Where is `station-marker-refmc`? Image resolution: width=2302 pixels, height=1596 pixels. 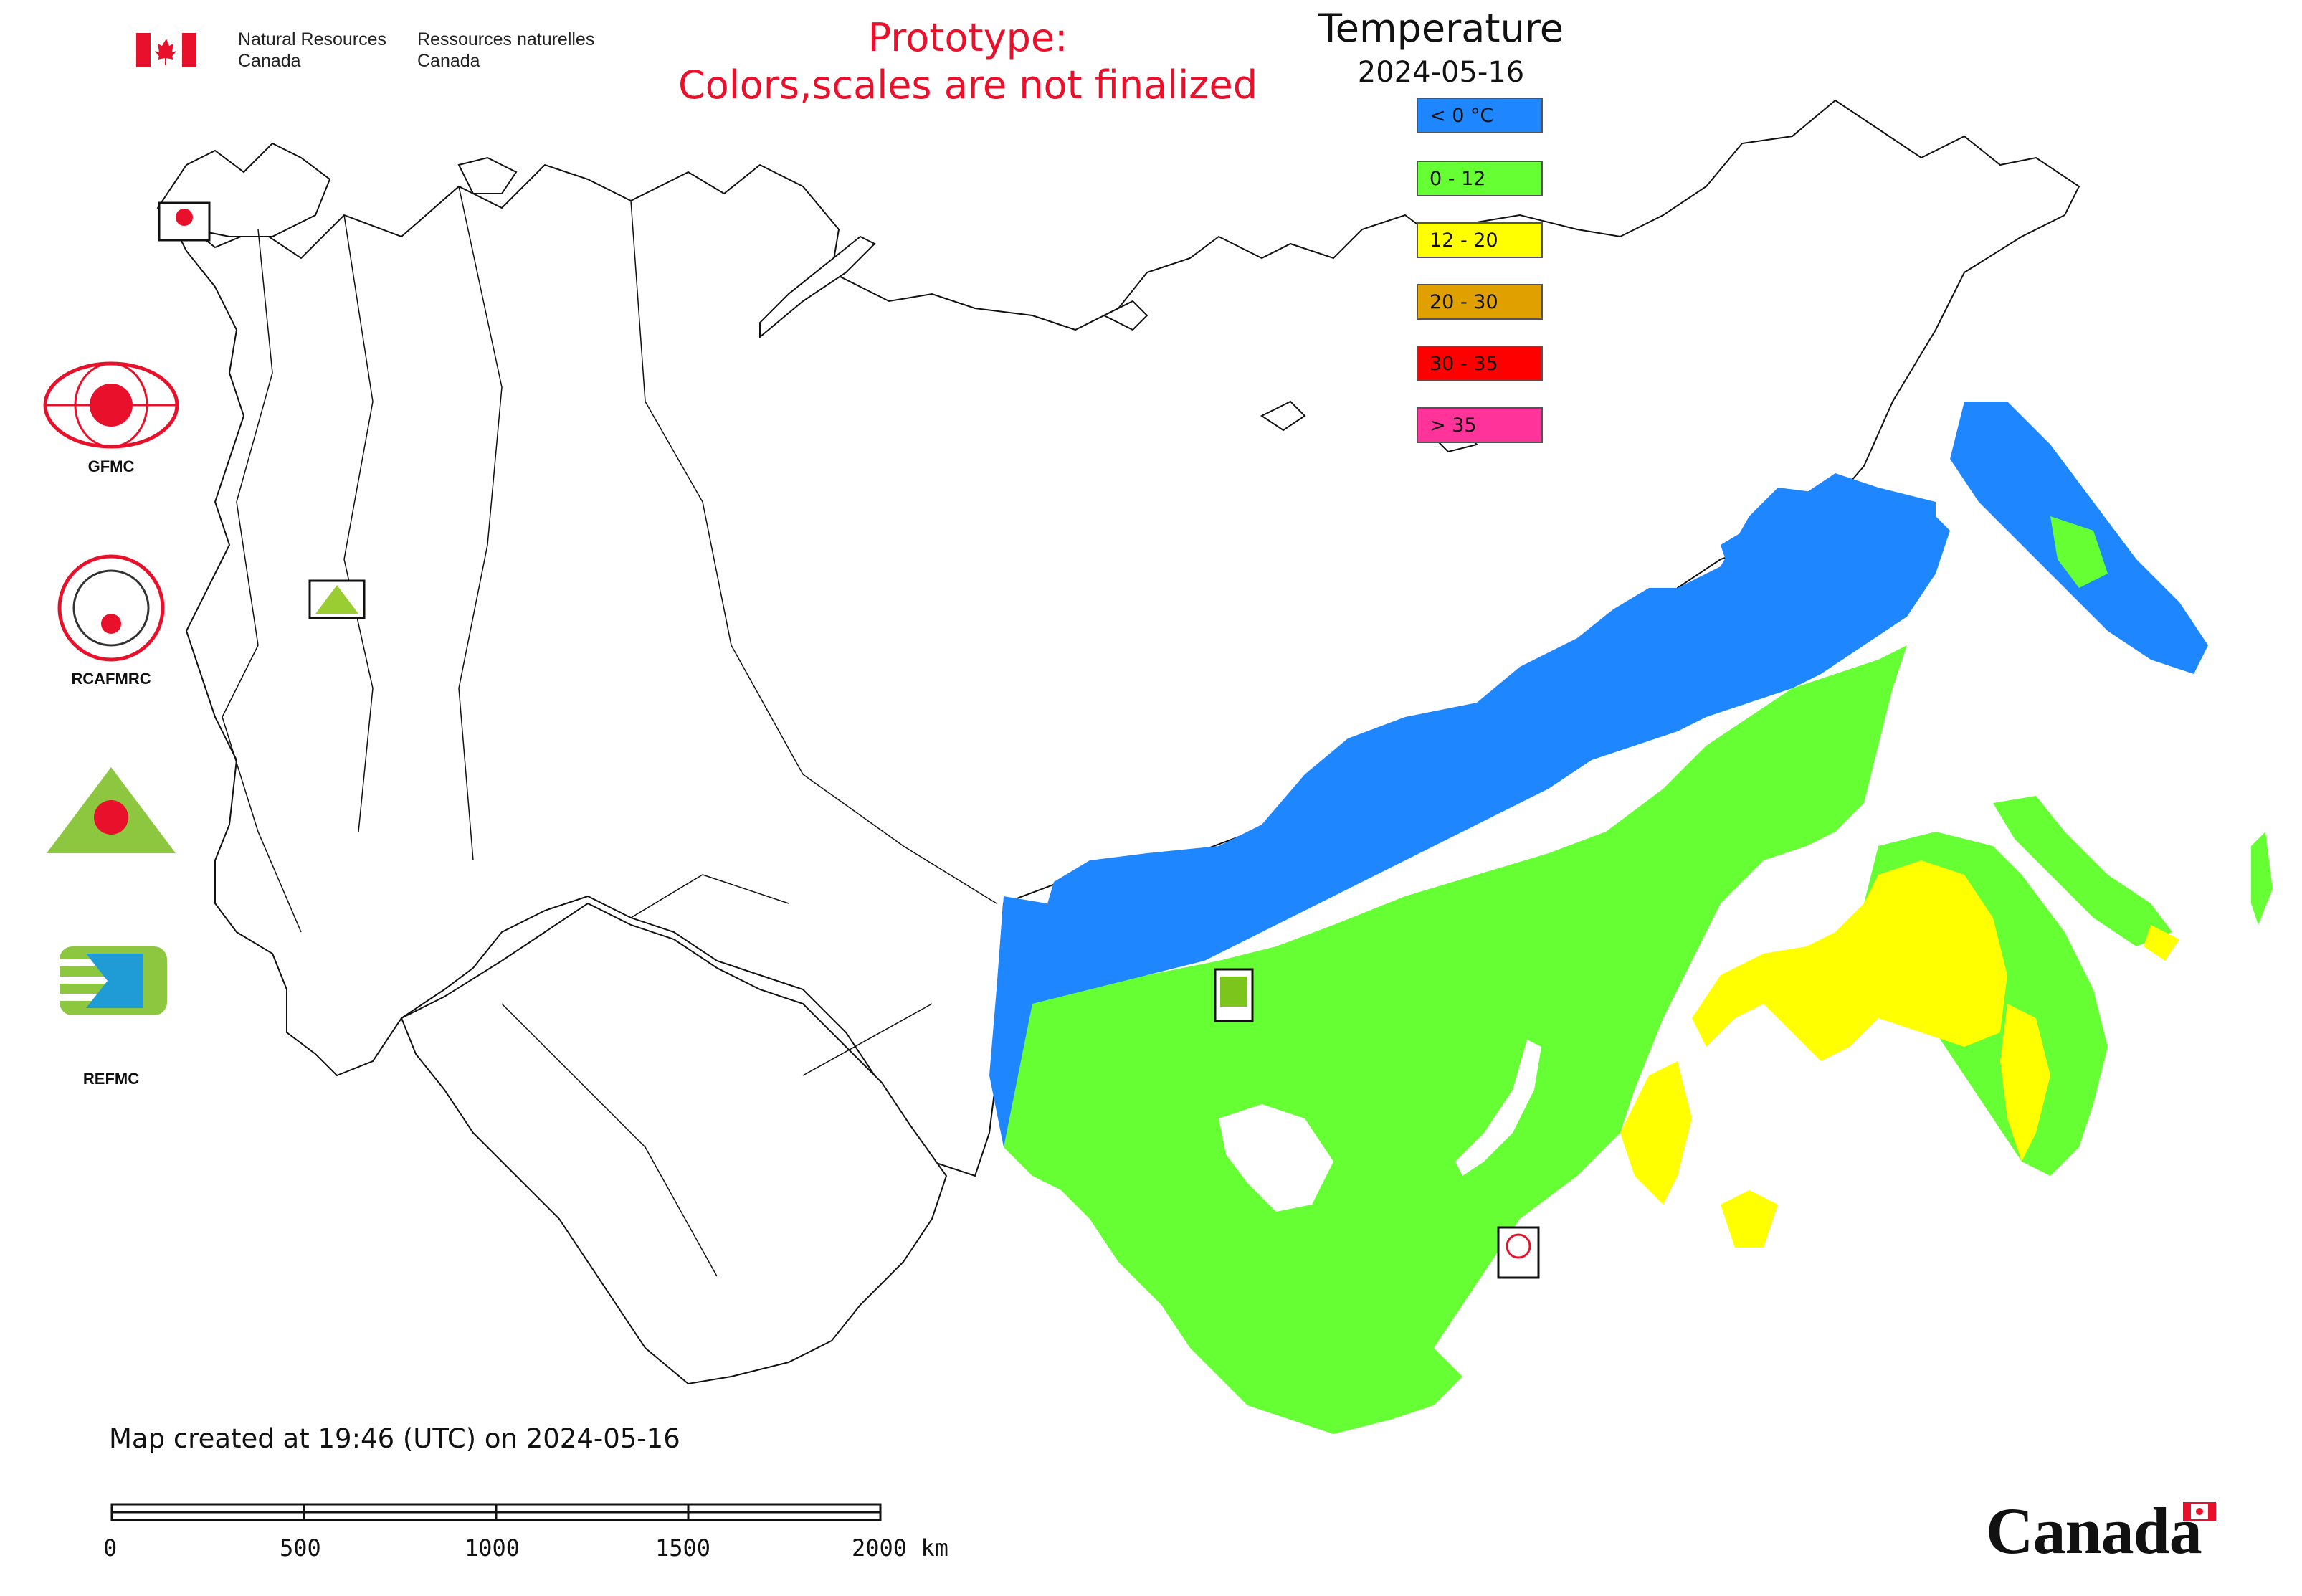 station-marker-refmc is located at coordinates (1234, 995).